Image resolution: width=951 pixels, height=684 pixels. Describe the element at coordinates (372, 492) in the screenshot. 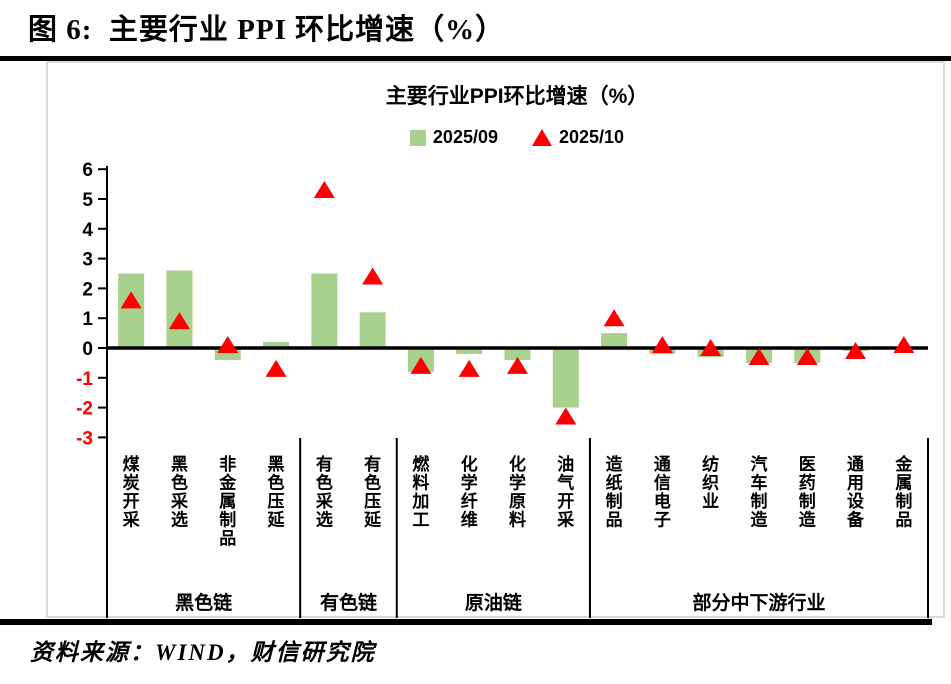

I see `category-label: 有色压延` at that location.